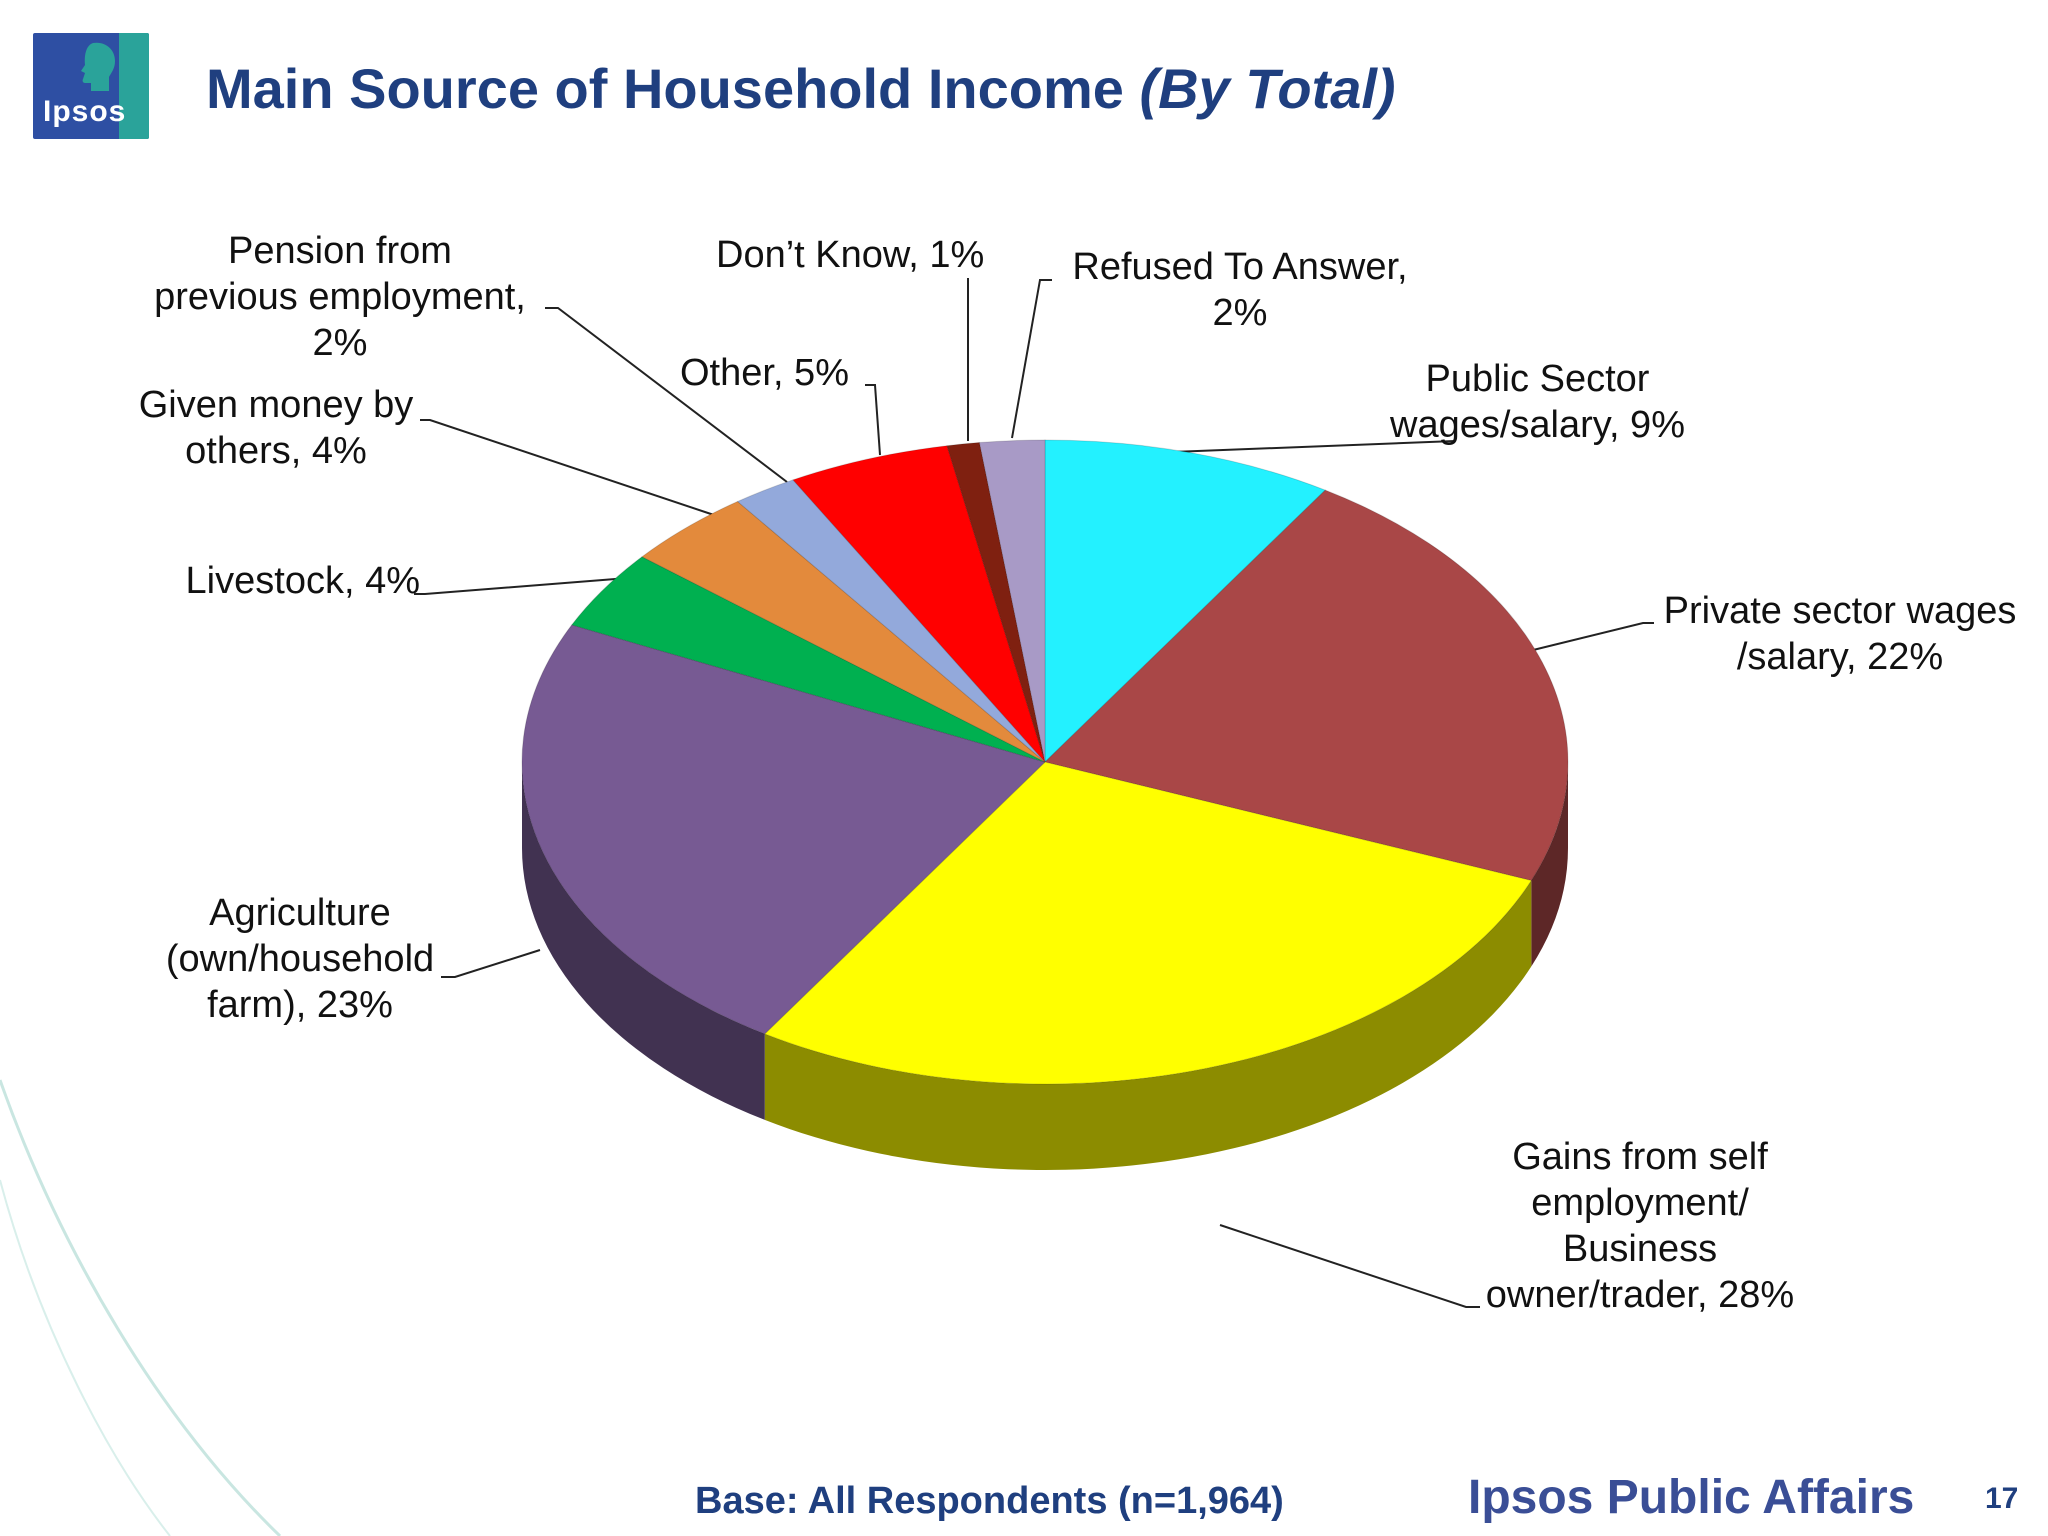 The height and width of the screenshot is (1536, 2048). I want to click on pie-side-walls, so click(1045, 966).